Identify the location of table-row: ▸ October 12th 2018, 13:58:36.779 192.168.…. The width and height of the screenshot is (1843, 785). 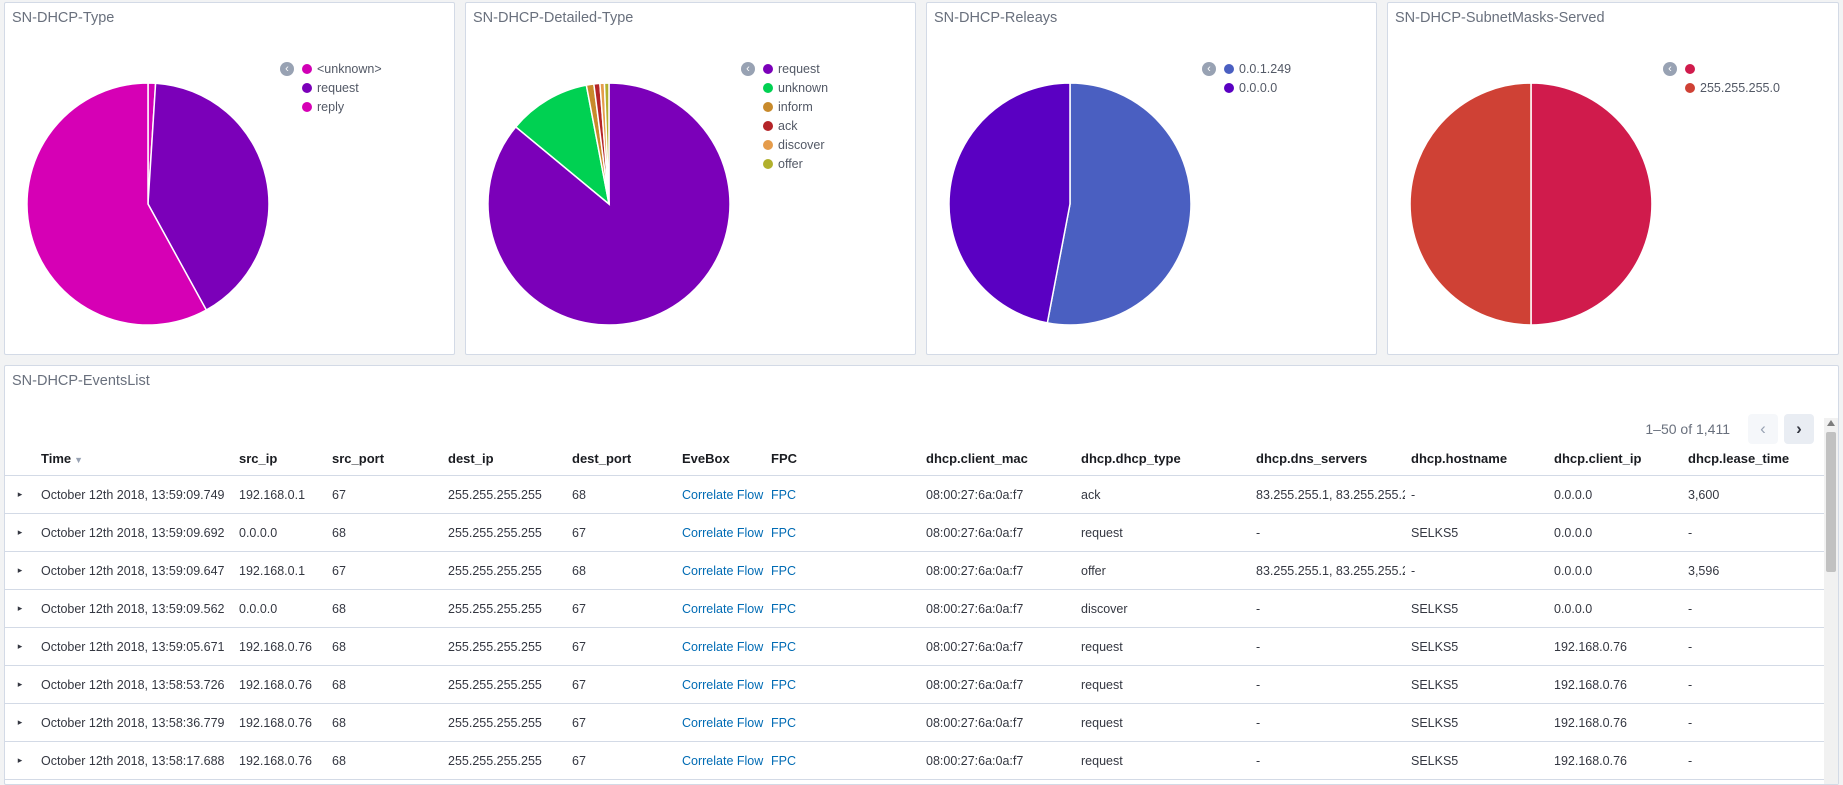
(916, 722).